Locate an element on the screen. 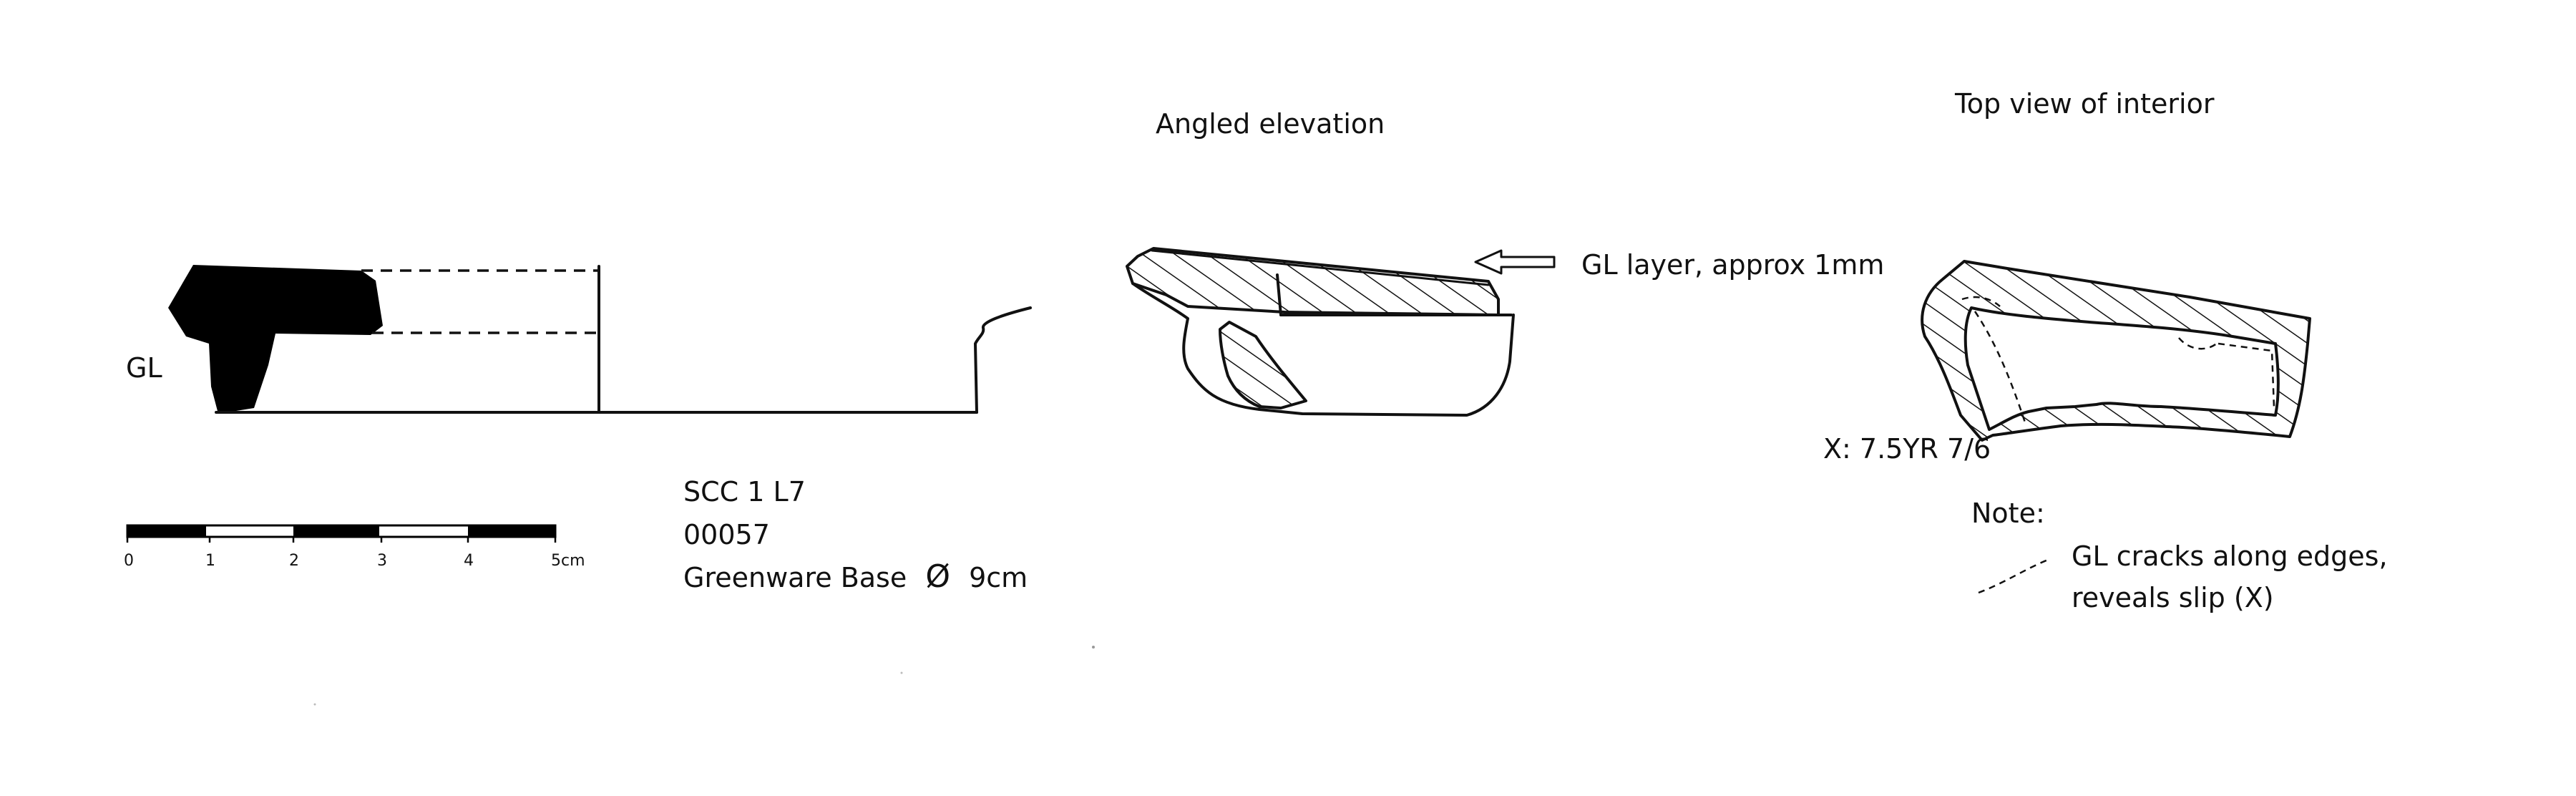 The width and height of the screenshot is (2576, 796). note-heading: Note: is located at coordinates (2008, 513).